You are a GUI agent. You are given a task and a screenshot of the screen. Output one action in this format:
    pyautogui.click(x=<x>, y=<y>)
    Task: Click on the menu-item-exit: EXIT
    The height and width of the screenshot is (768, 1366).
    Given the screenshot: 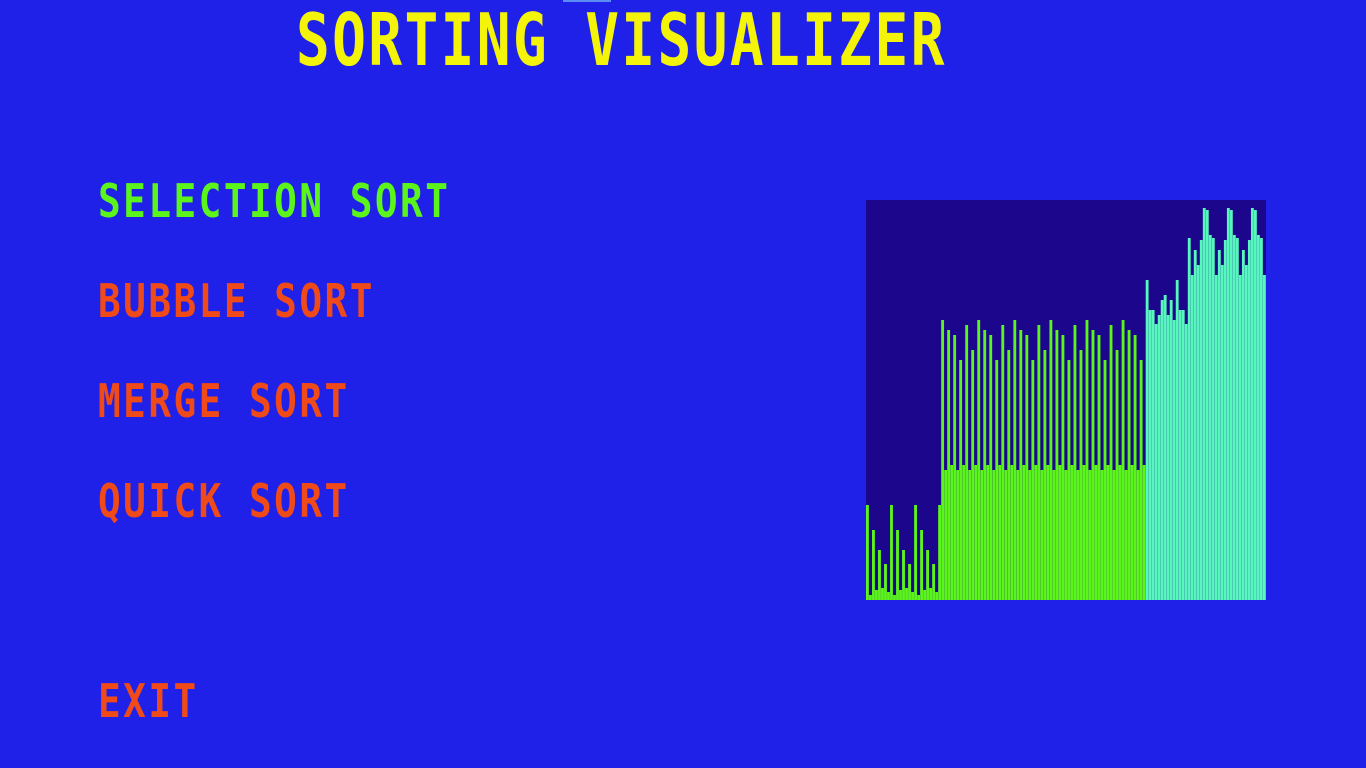 What is the action you would take?
    pyautogui.click(x=148, y=701)
    